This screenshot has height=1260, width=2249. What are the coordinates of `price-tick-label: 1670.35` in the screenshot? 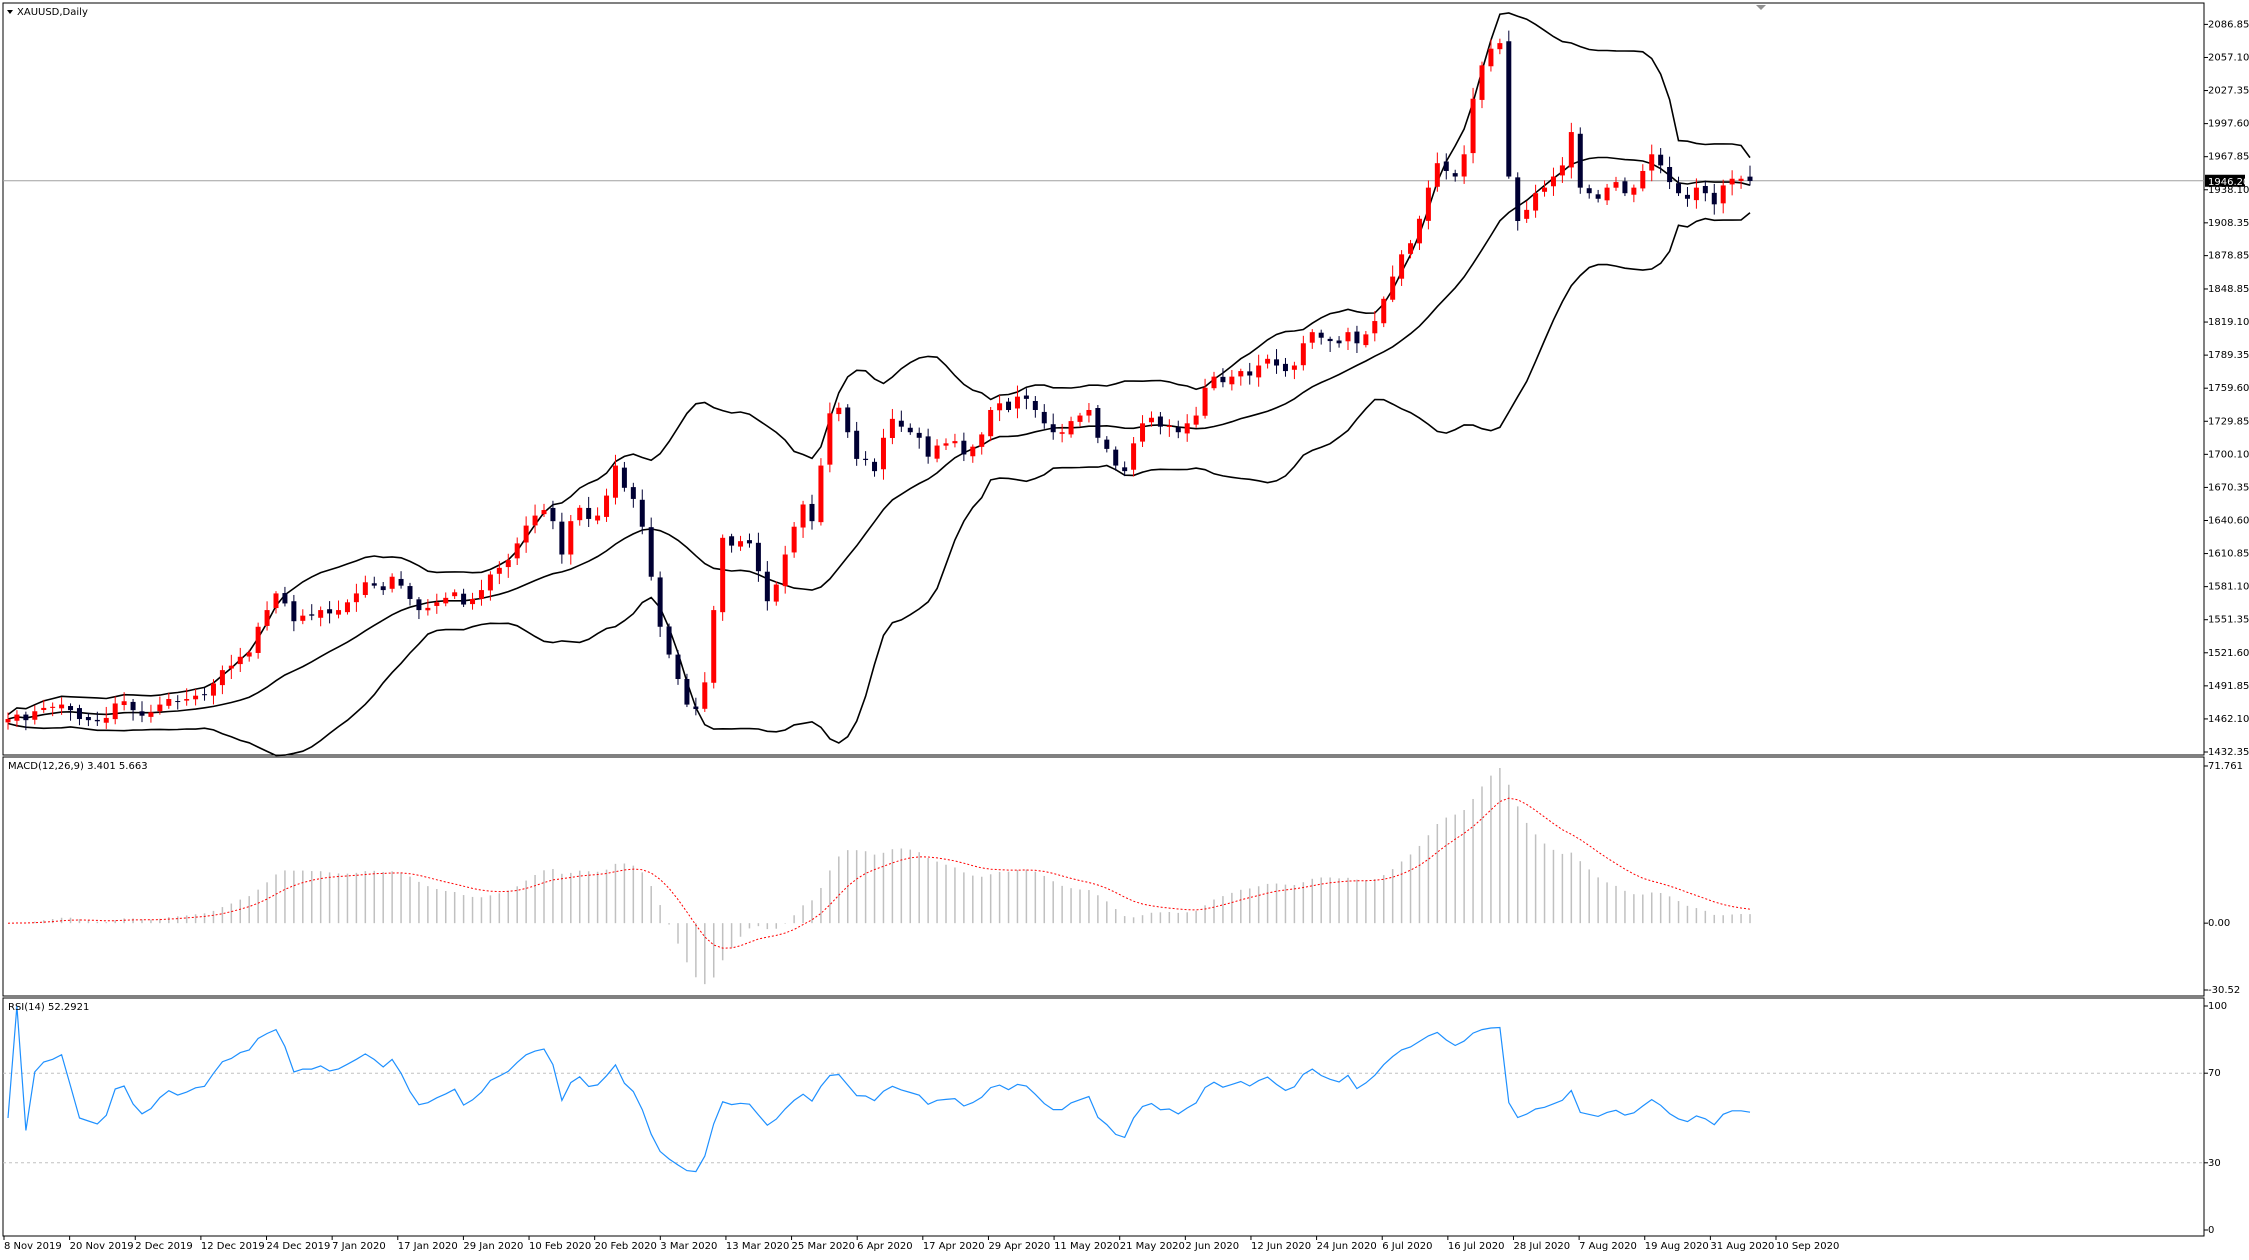 It's located at (2228, 487).